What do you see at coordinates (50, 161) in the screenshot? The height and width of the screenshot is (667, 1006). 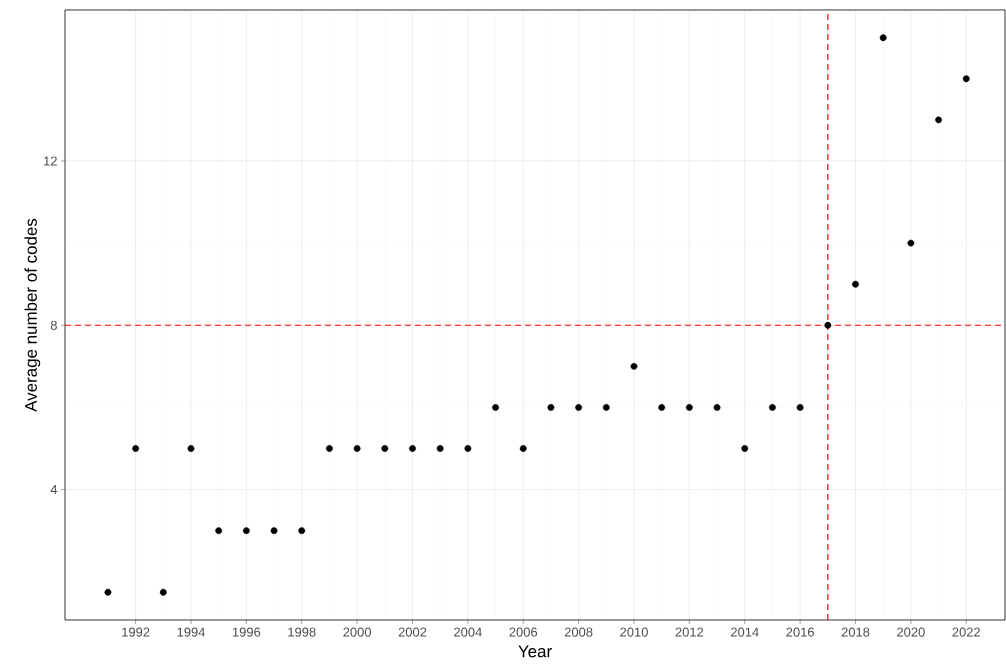 I see `y-tick-label: 12` at bounding box center [50, 161].